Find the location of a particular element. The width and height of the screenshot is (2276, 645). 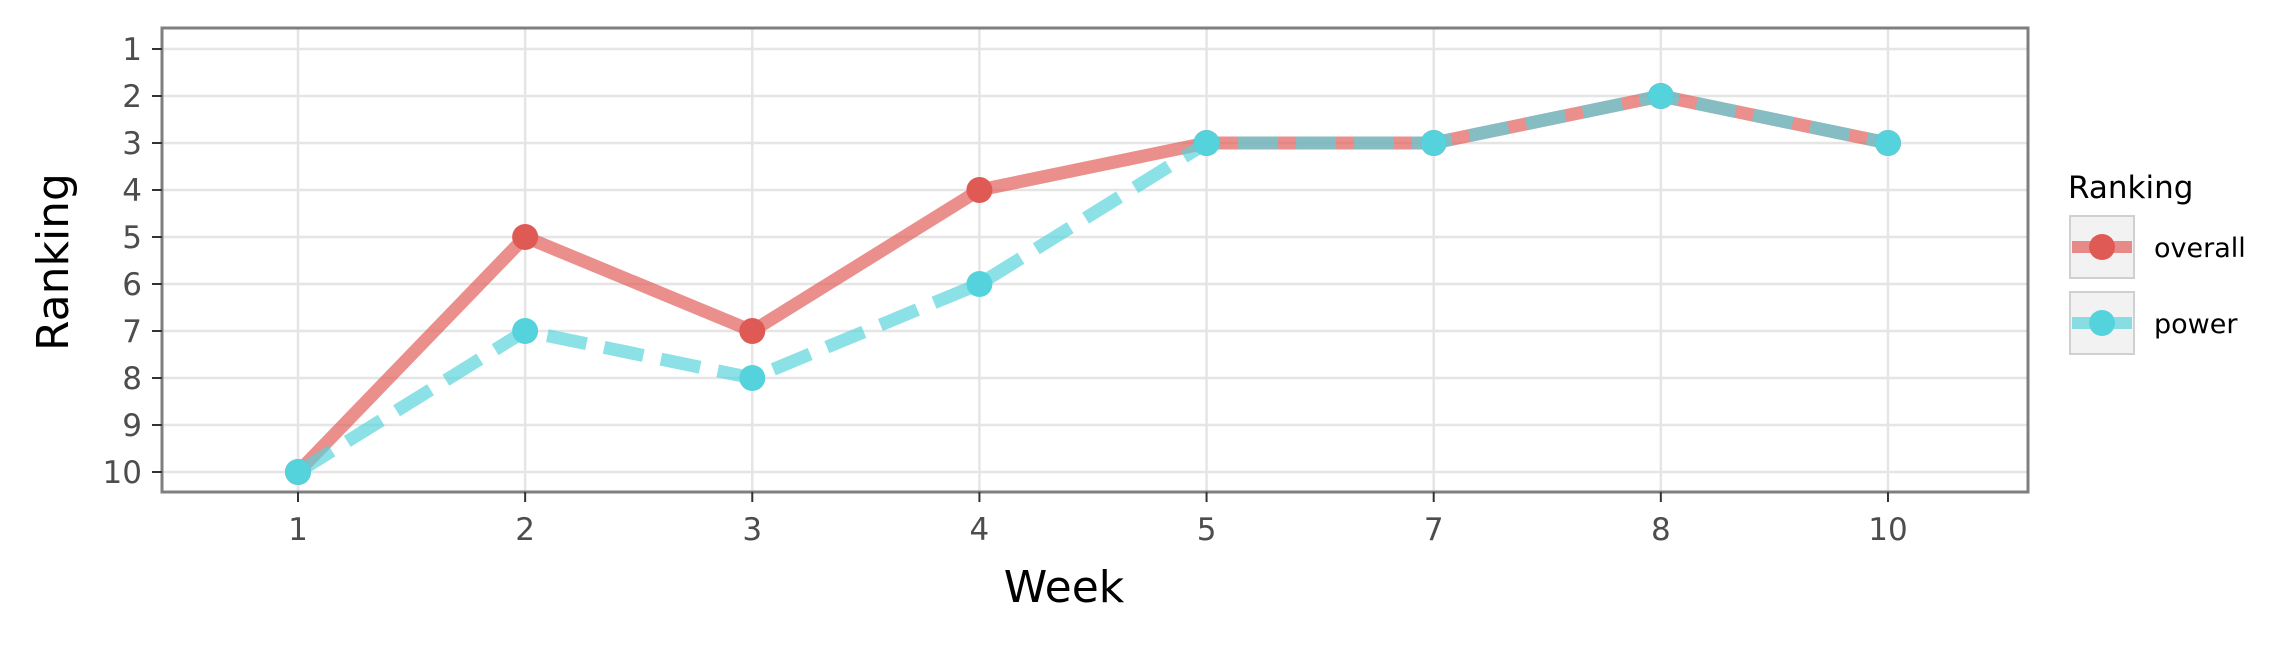

y-tick-label: 4 is located at coordinates (132, 191).